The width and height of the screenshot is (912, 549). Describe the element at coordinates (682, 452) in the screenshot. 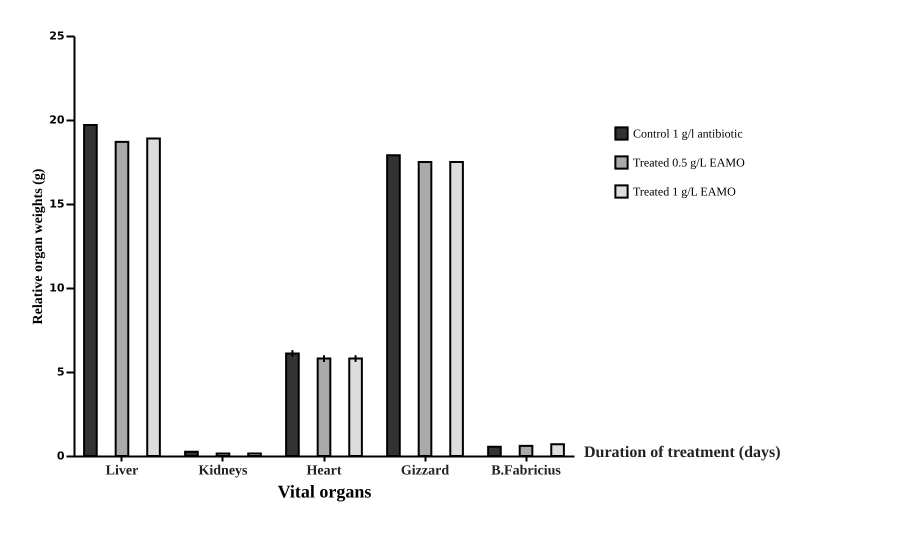

I see `text: Duration of treatment (days)` at that location.